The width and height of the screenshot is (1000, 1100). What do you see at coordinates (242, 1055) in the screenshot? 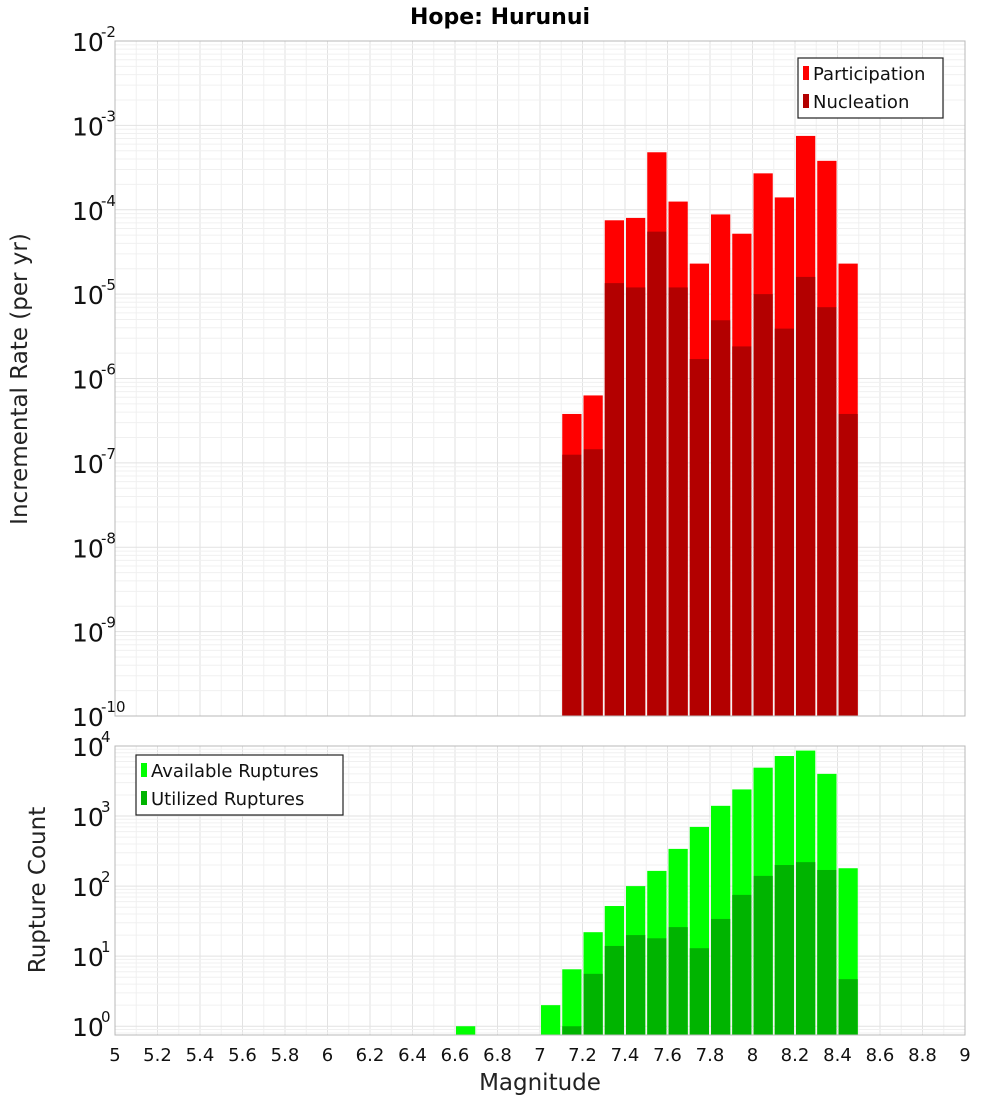
I see `x-tick-label: 5.6` at bounding box center [242, 1055].